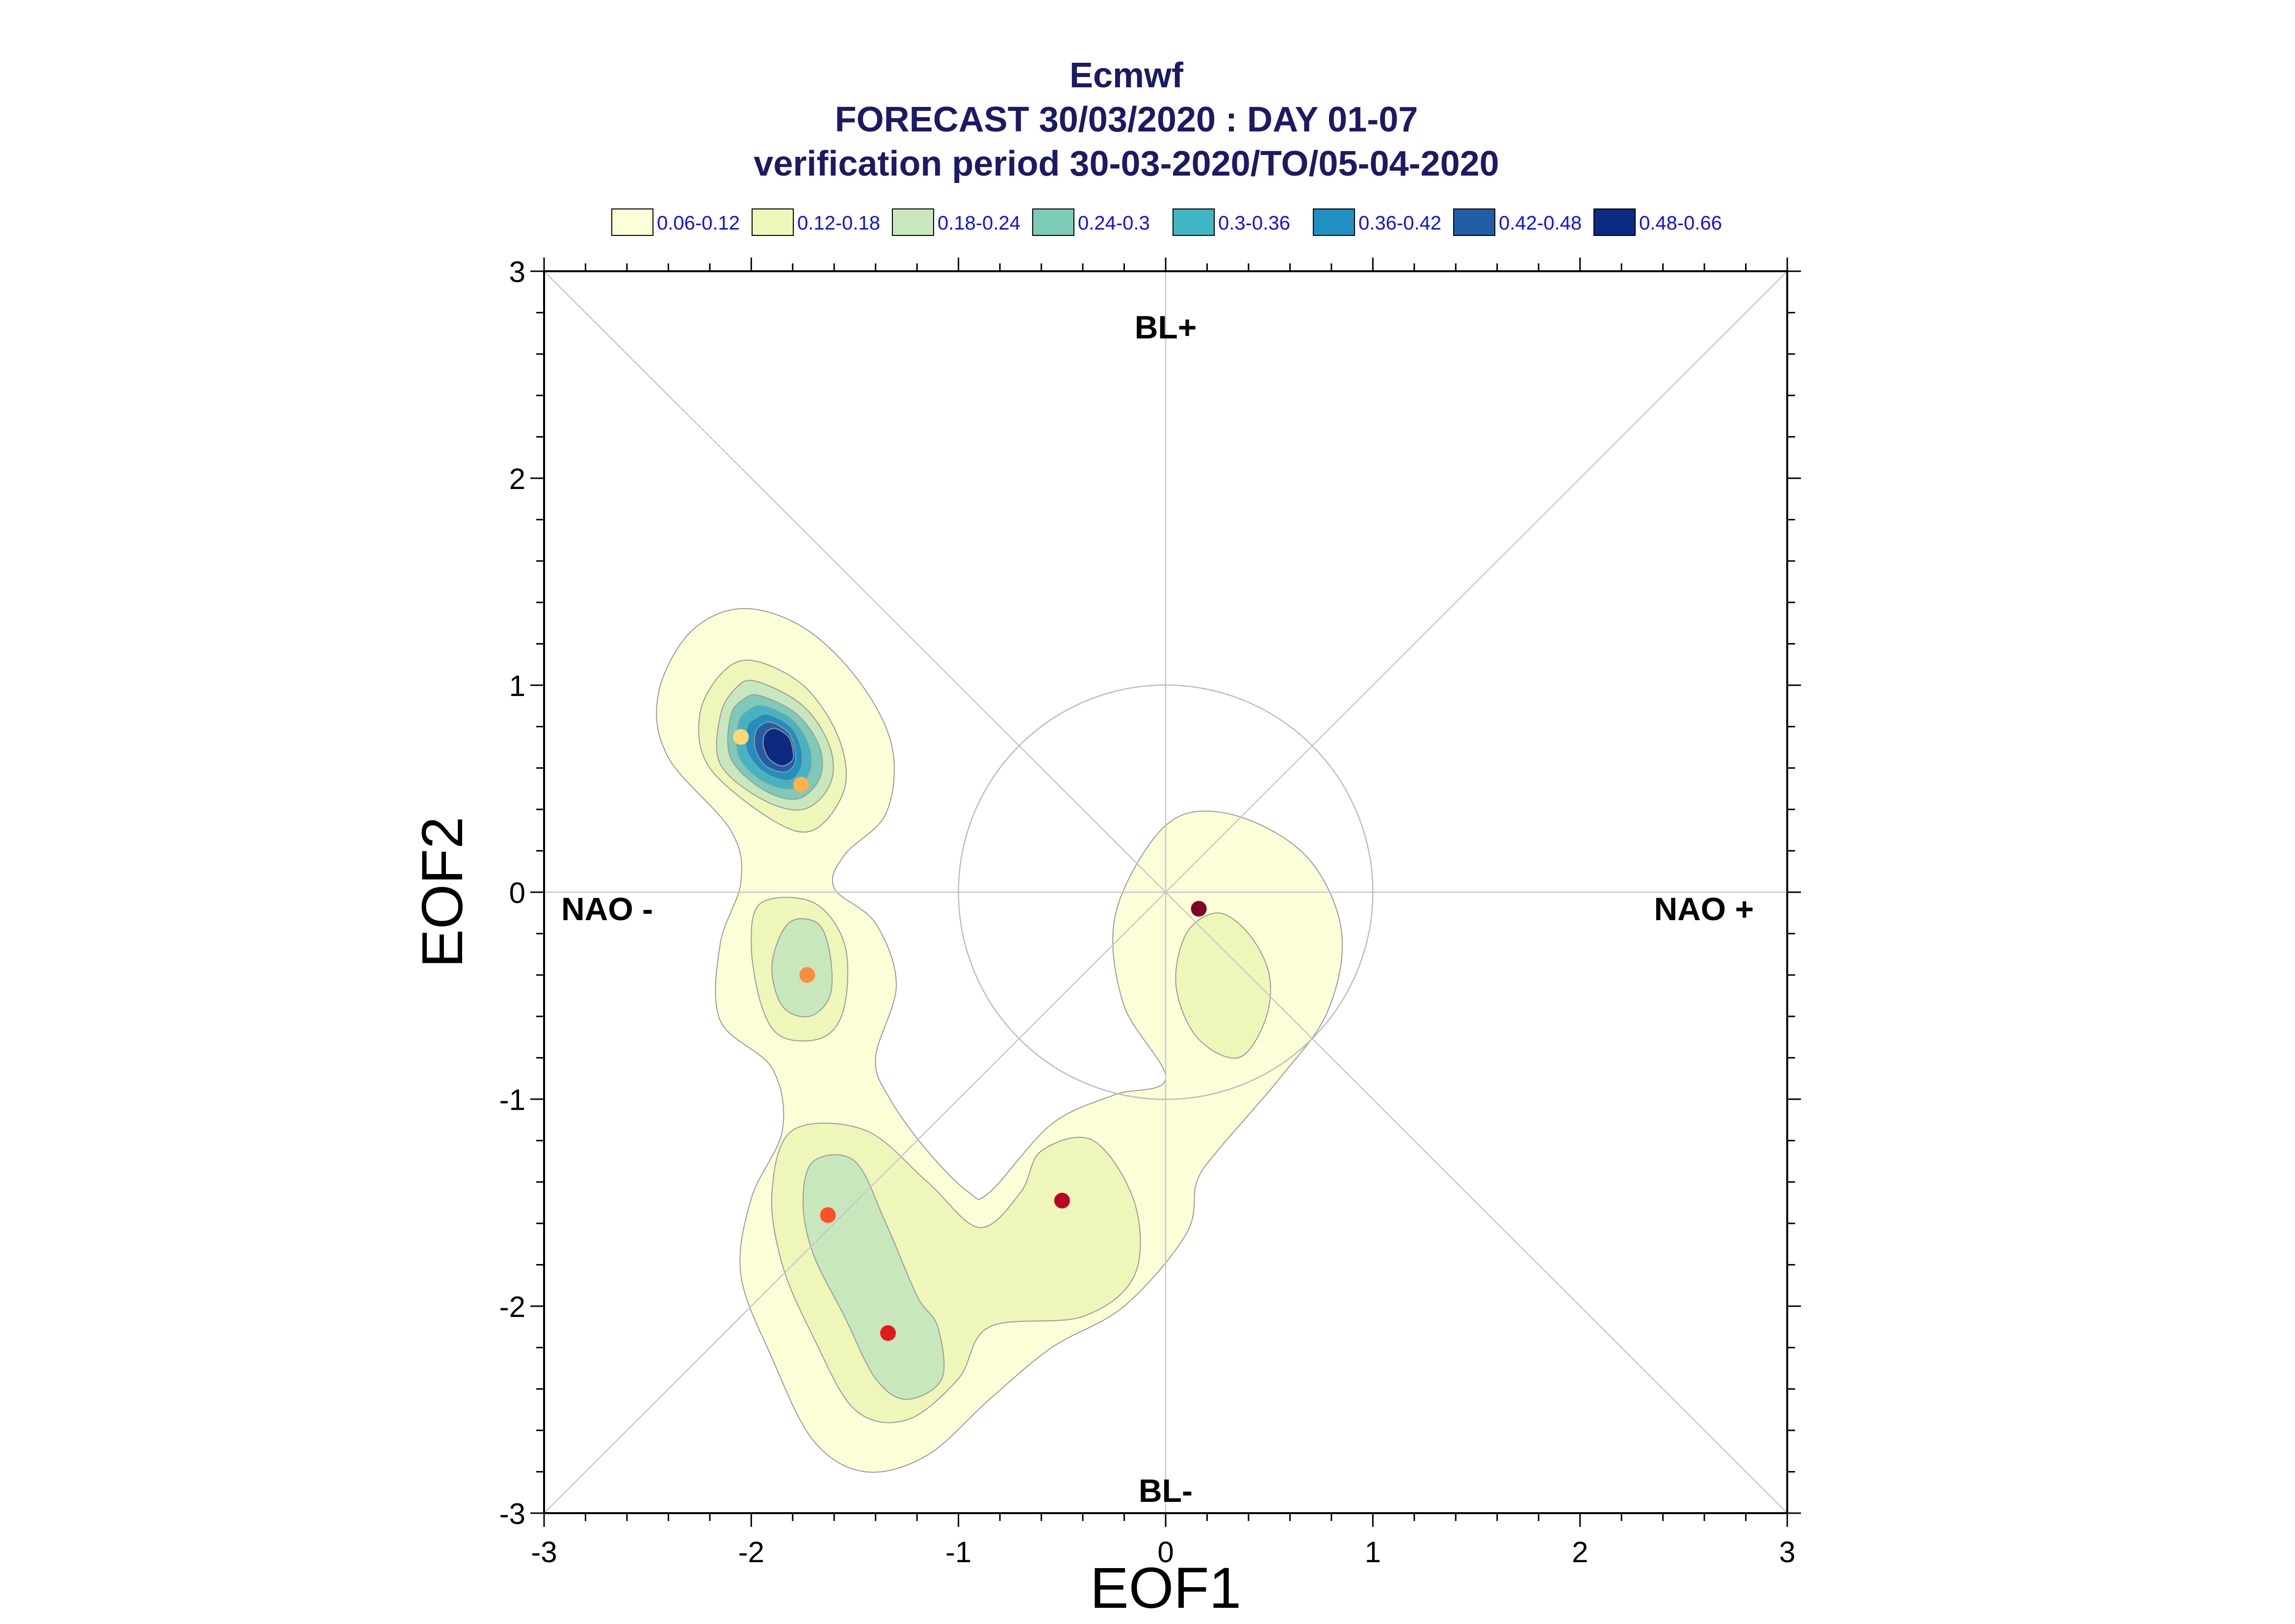 The height and width of the screenshot is (1624, 2295). What do you see at coordinates (958, 1552) in the screenshot?
I see `x-tick-label: -1` at bounding box center [958, 1552].